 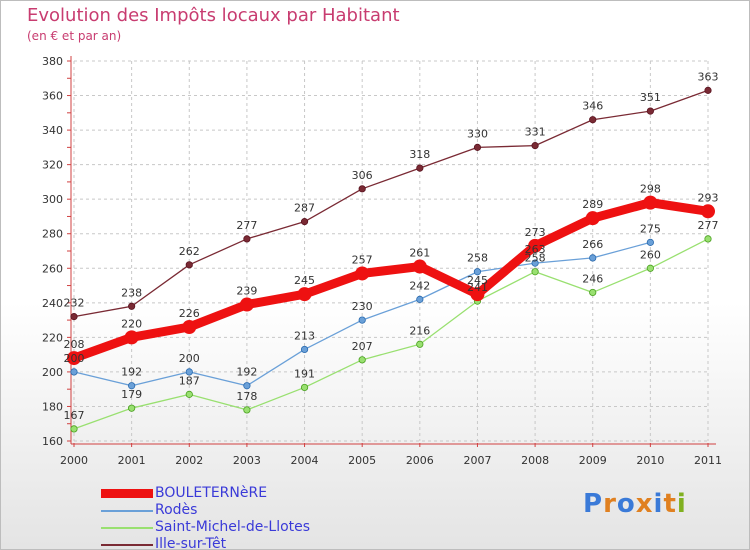 What do you see at coordinates (535, 132) in the screenshot?
I see `data-label: 331` at bounding box center [535, 132].